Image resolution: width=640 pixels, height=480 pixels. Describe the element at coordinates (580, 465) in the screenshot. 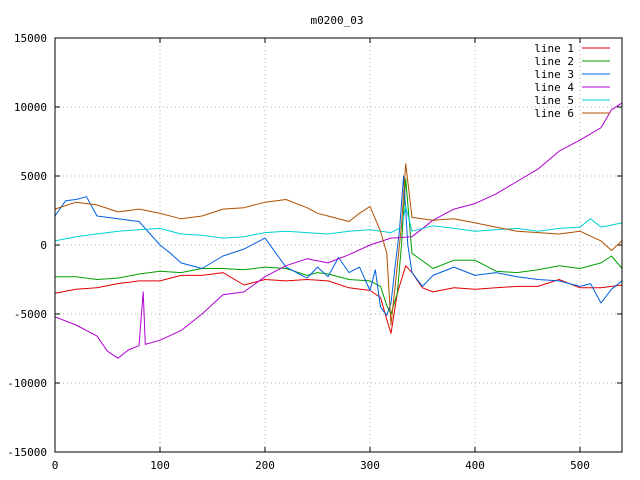

I see `x-tick-label: 500` at that location.